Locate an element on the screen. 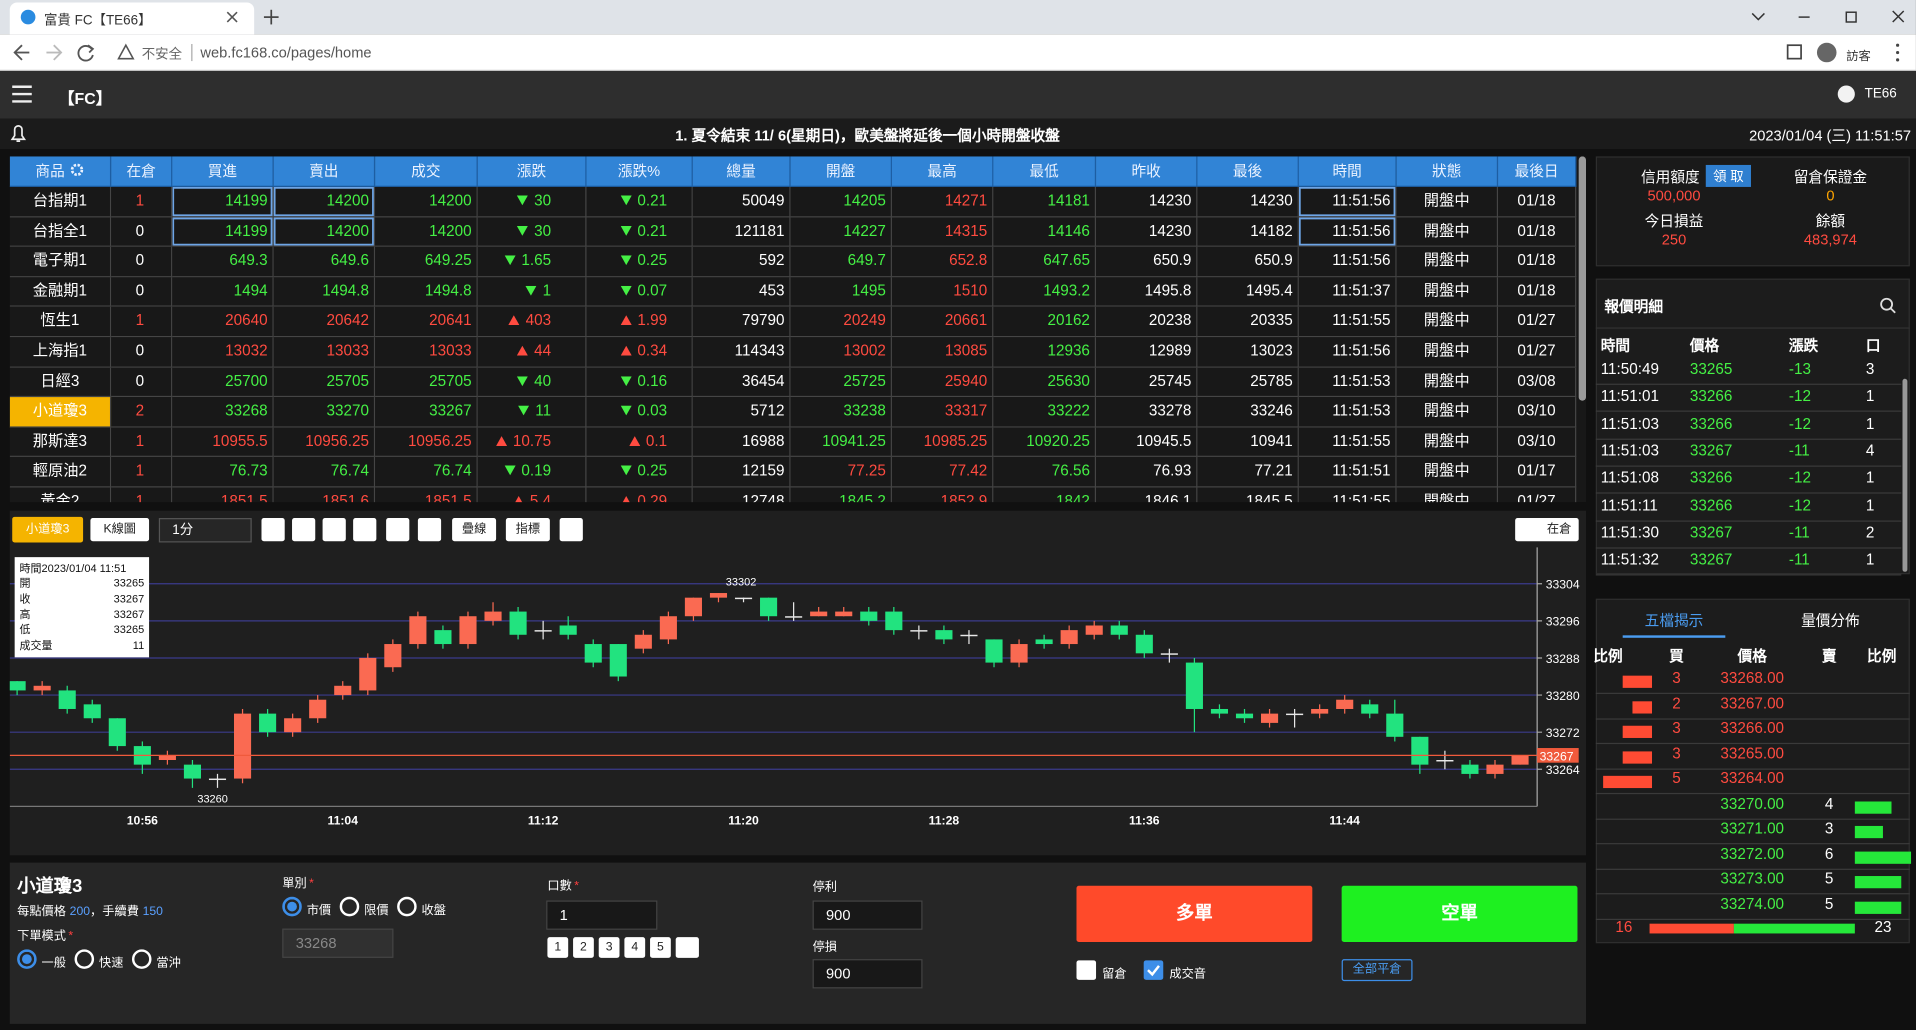 The image size is (1916, 1030). quote-value: 25705 is located at coordinates (450, 381).